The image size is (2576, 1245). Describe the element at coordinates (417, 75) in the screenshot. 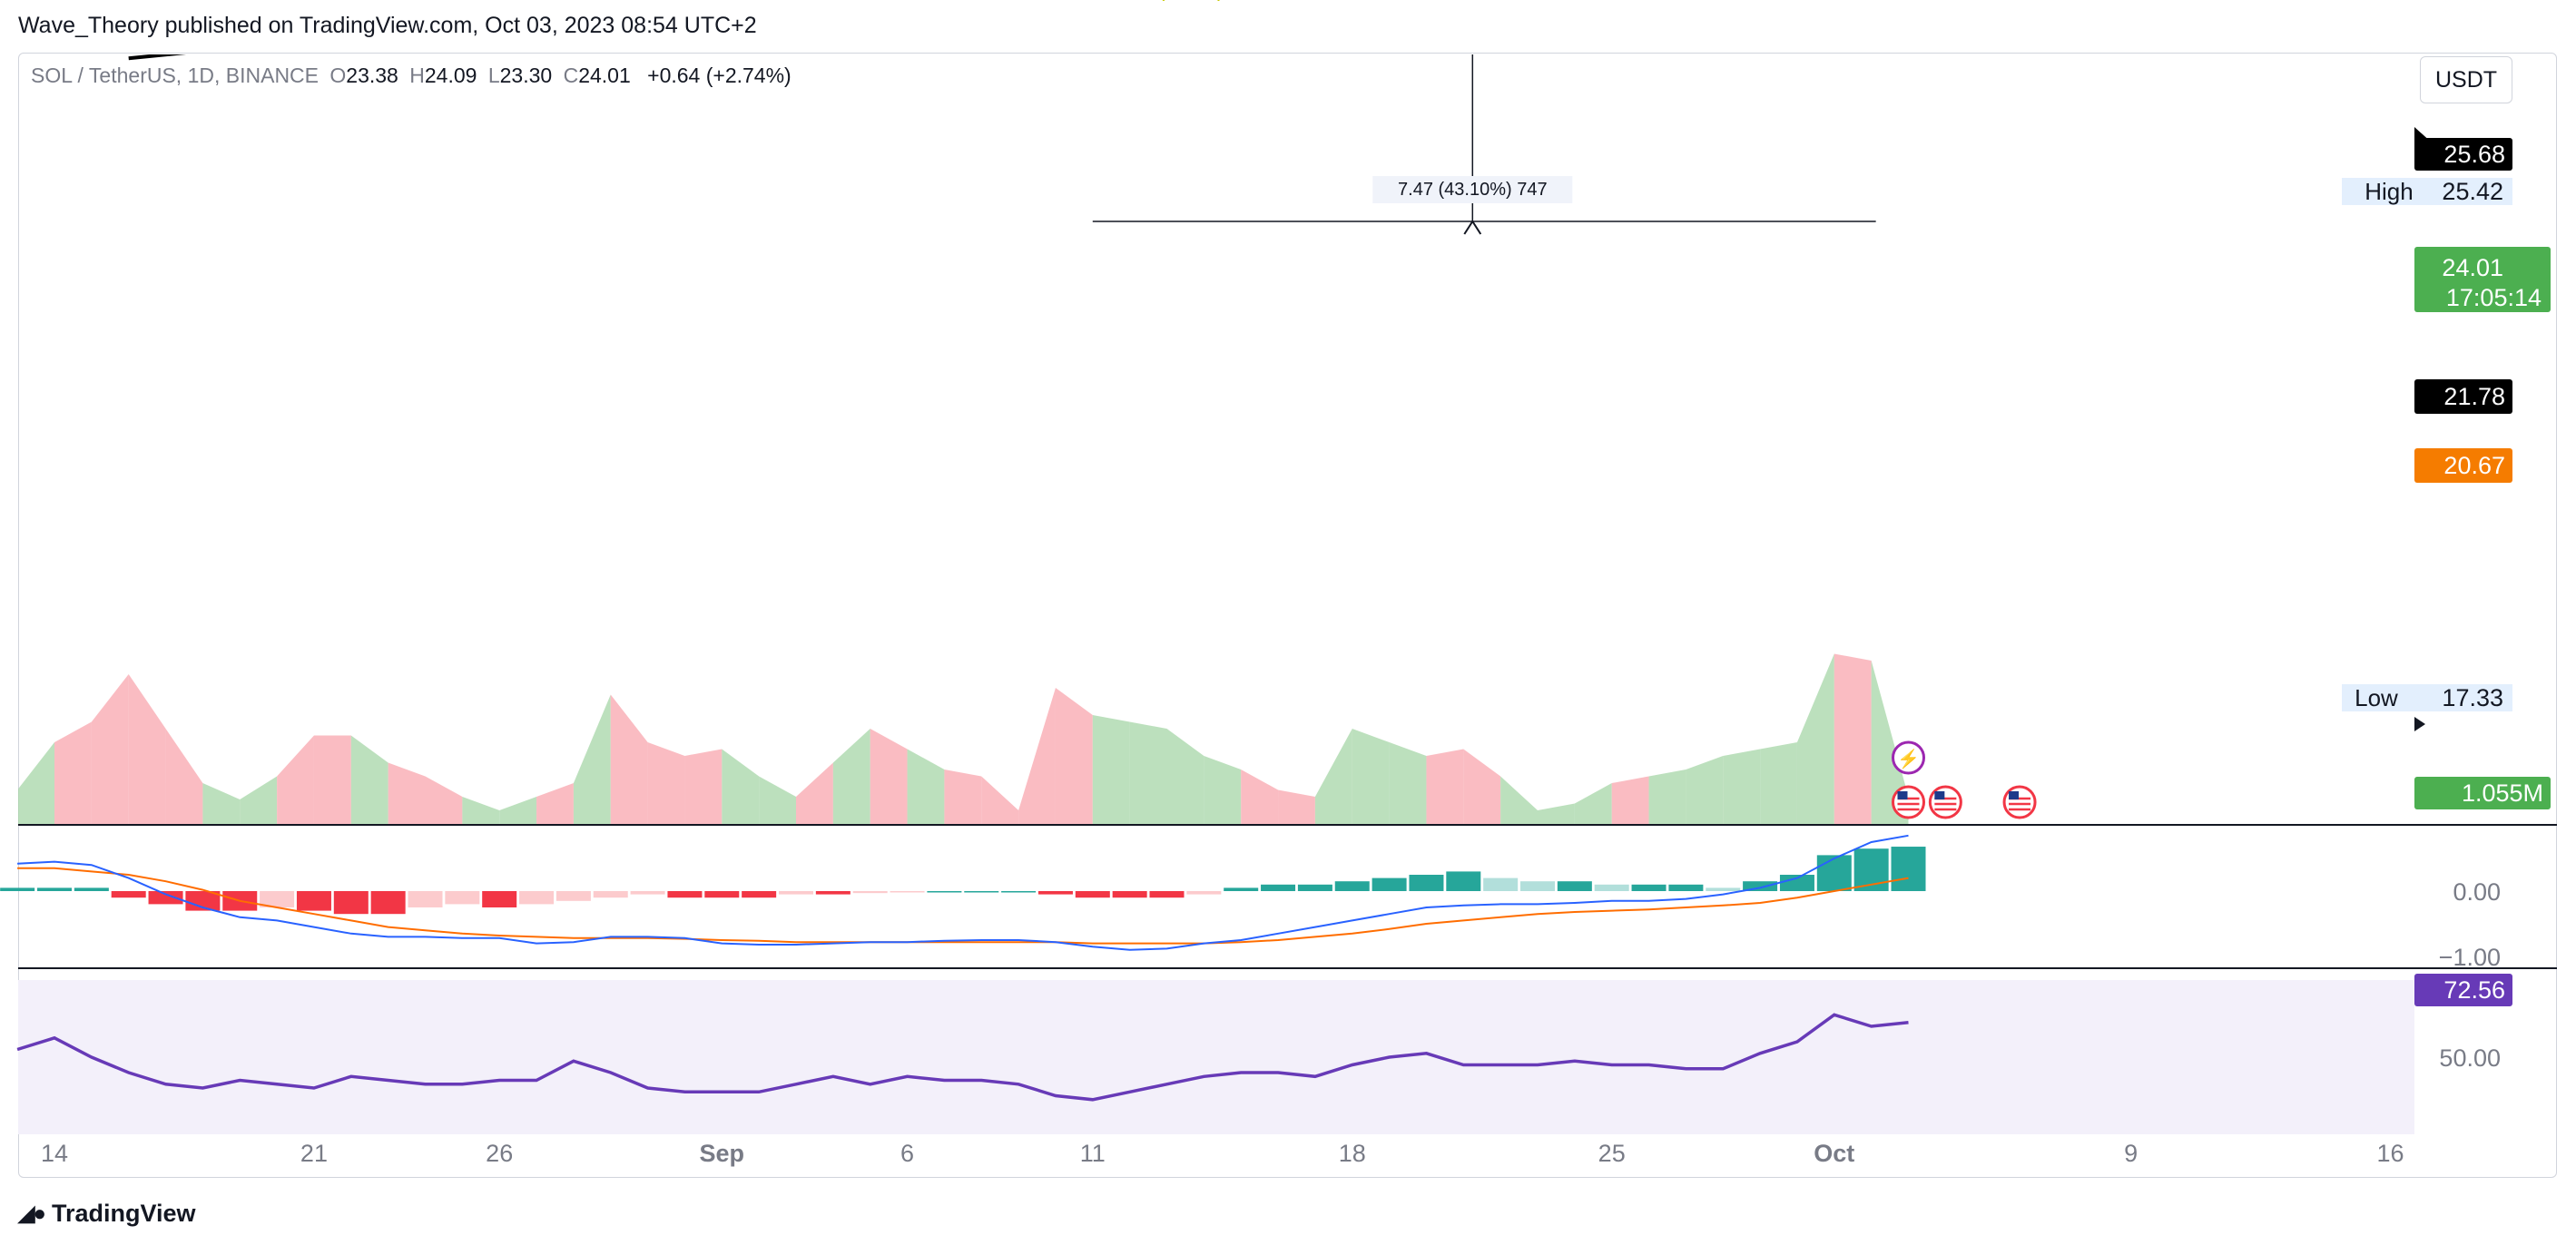

I see `legend-high-label: H` at that location.